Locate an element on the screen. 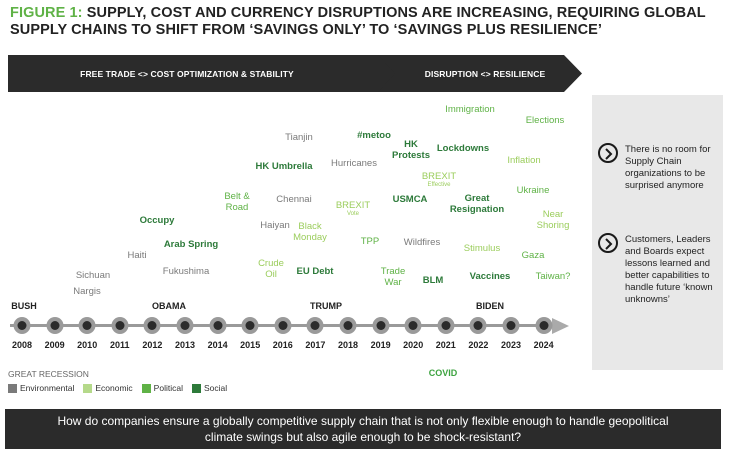 The height and width of the screenshot is (459, 729). year-label-2013: 2013 is located at coordinates (185, 345).